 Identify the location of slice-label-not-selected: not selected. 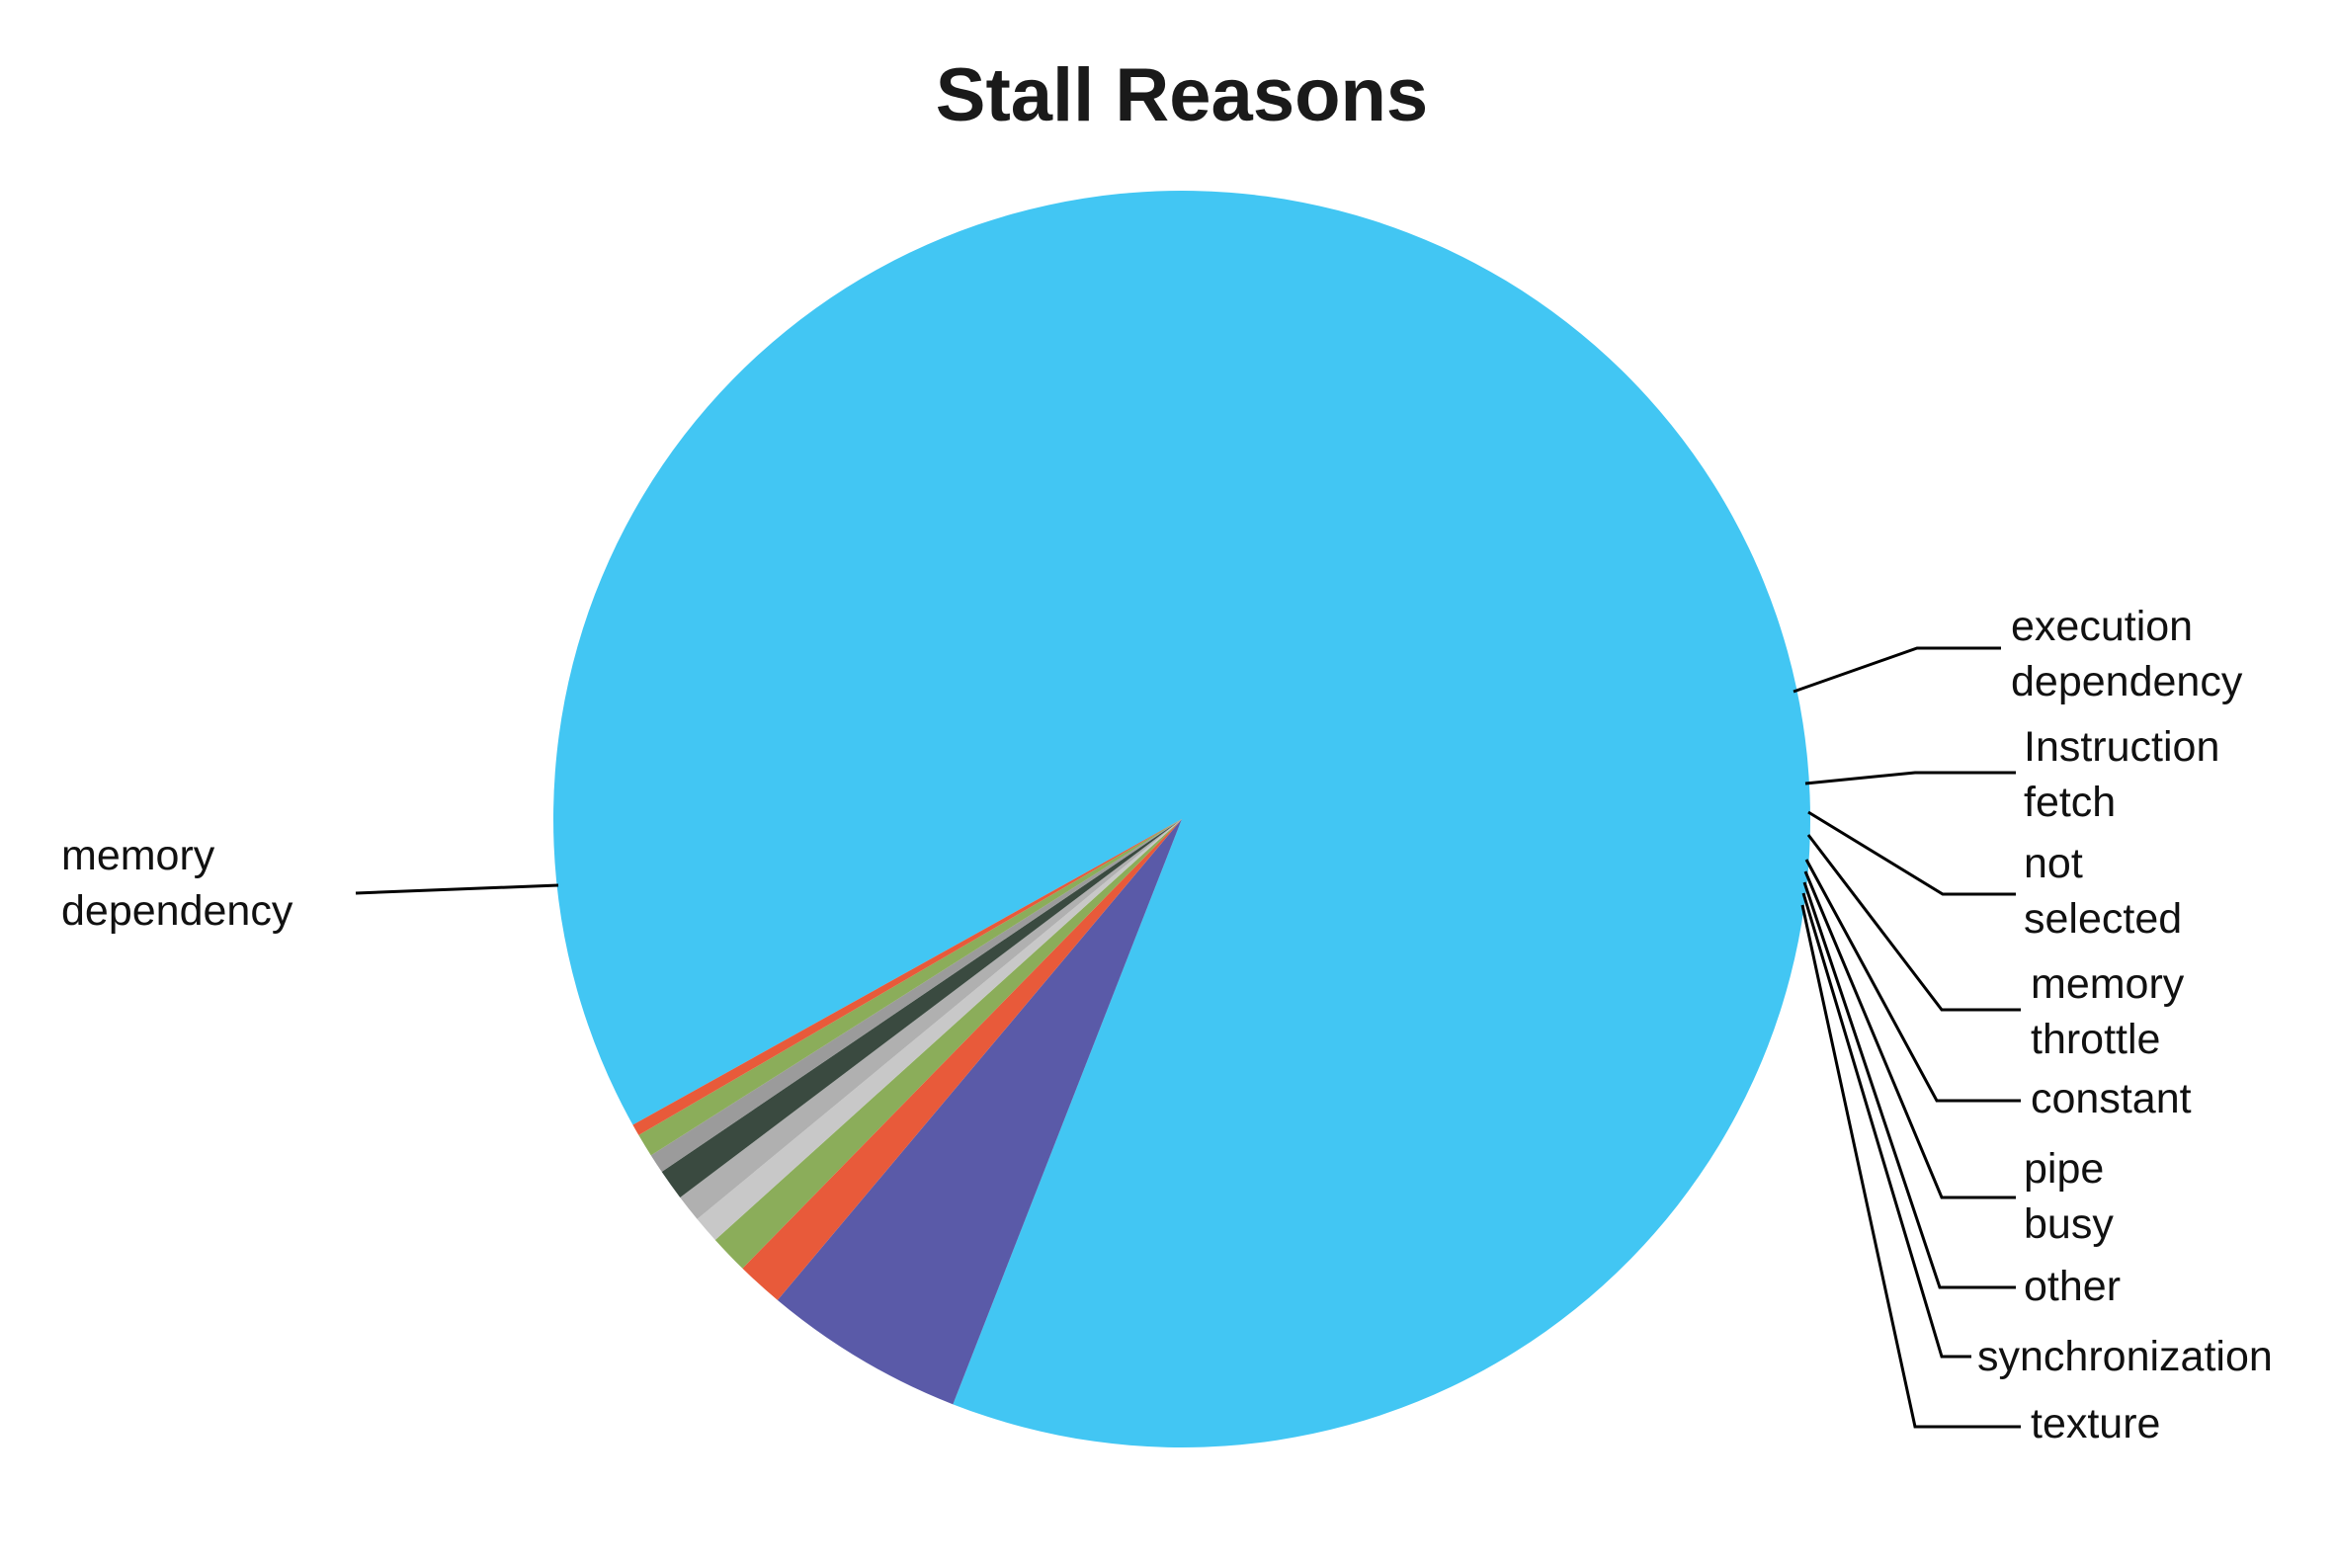
(2103, 891).